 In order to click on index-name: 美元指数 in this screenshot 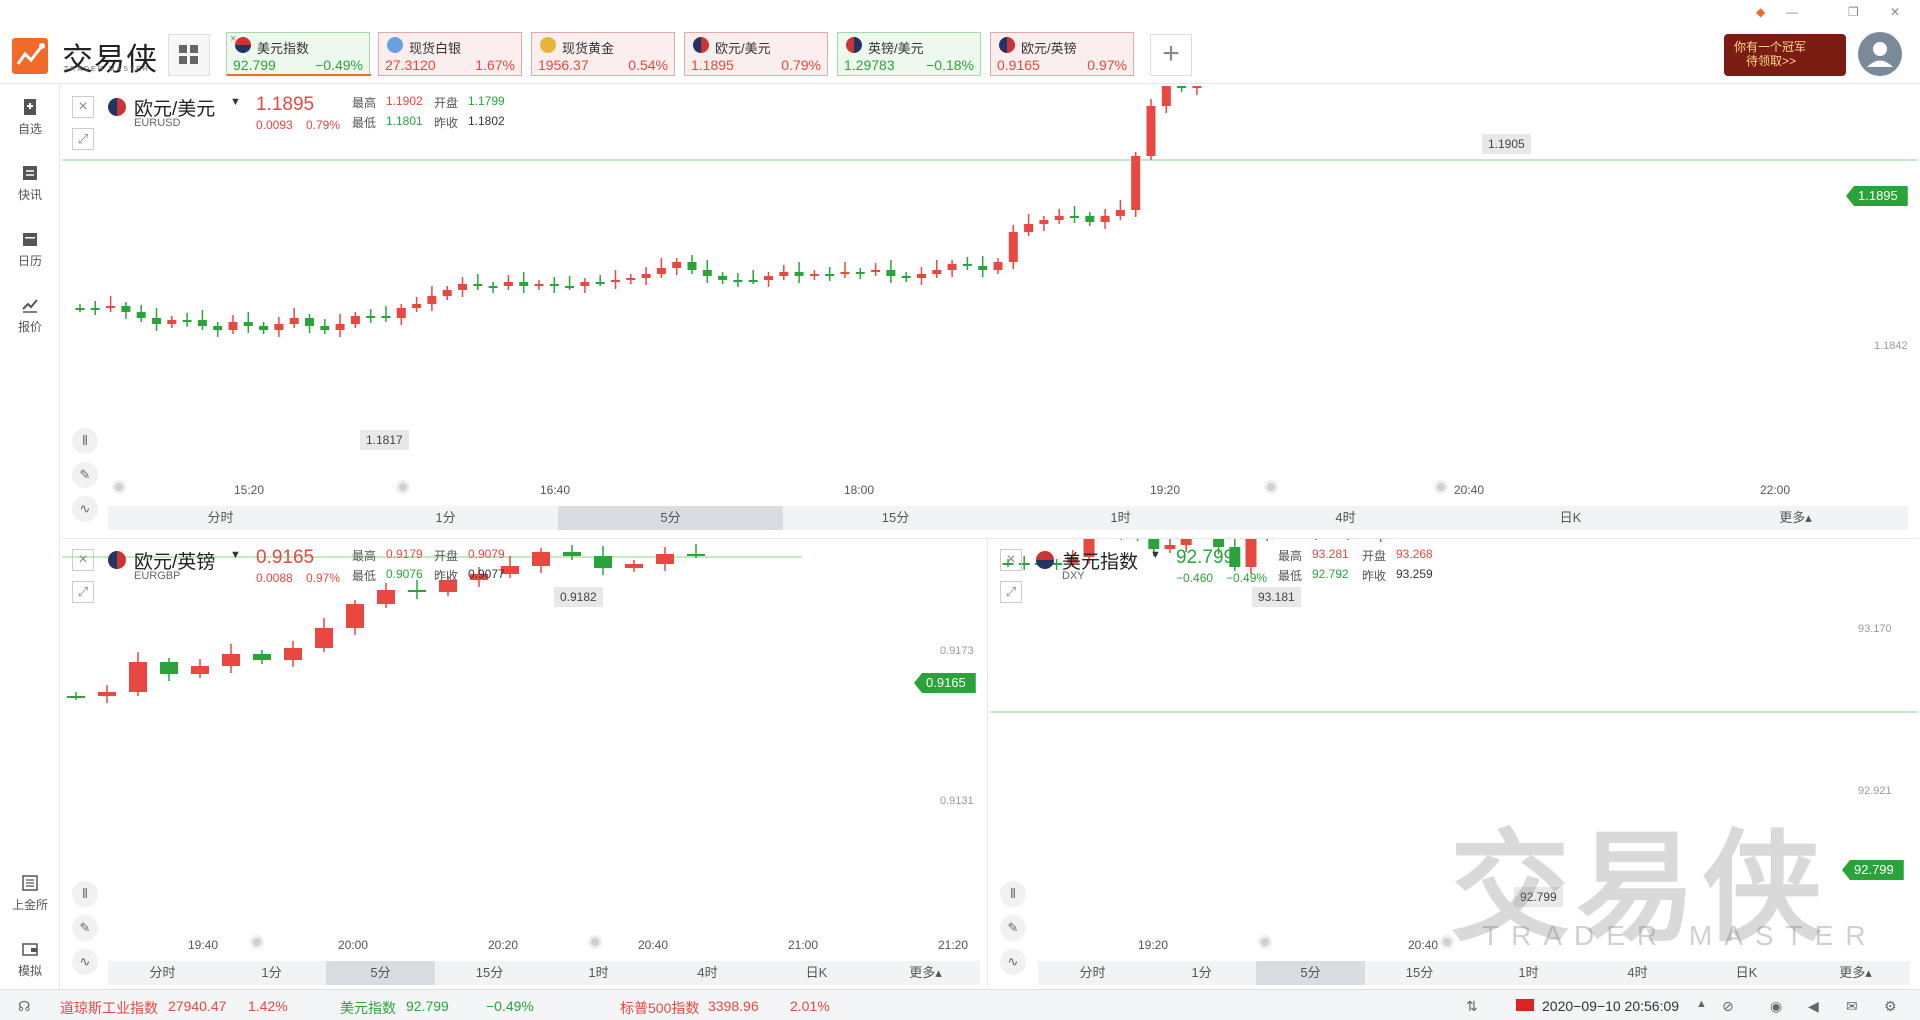, I will do `click(368, 1008)`.